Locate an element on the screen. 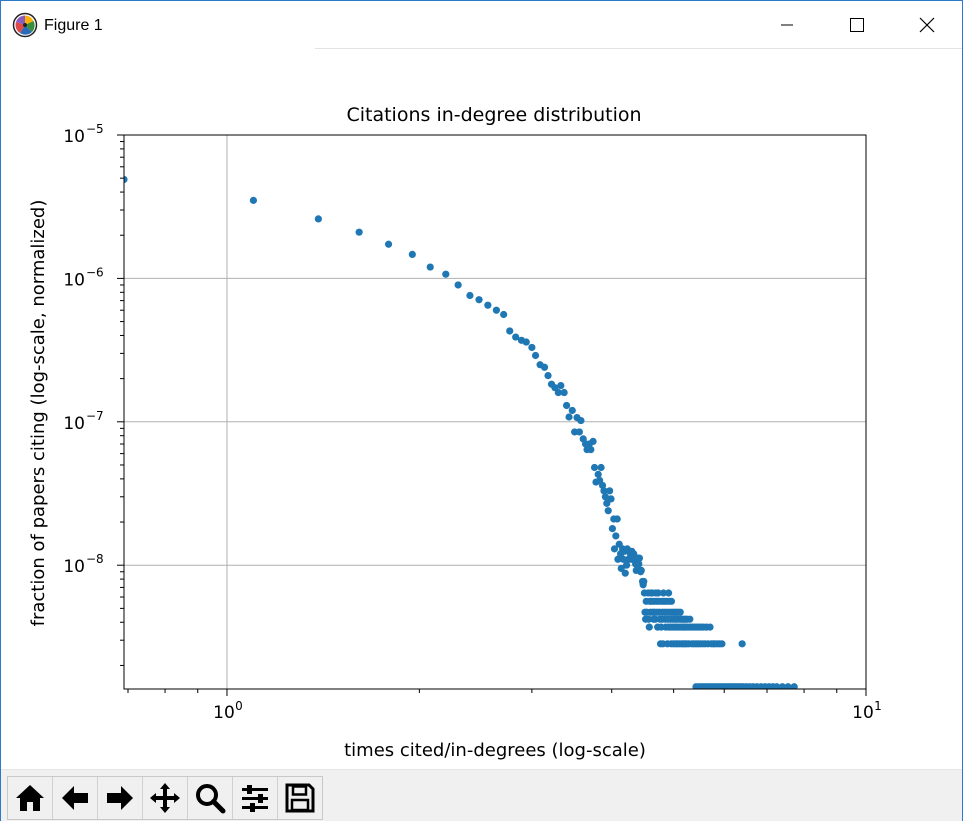 This screenshot has height=821, width=963. zoom-button is located at coordinates (210, 798).